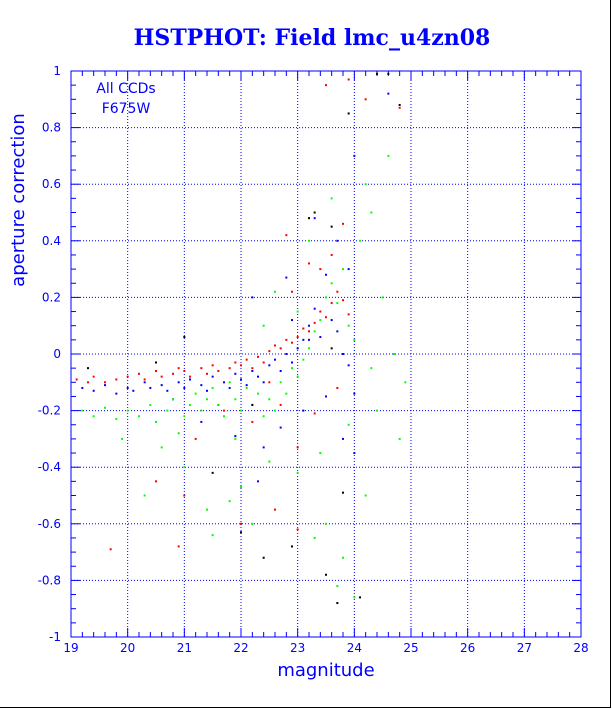  I want to click on x-tick-label: 23, so click(297, 648).